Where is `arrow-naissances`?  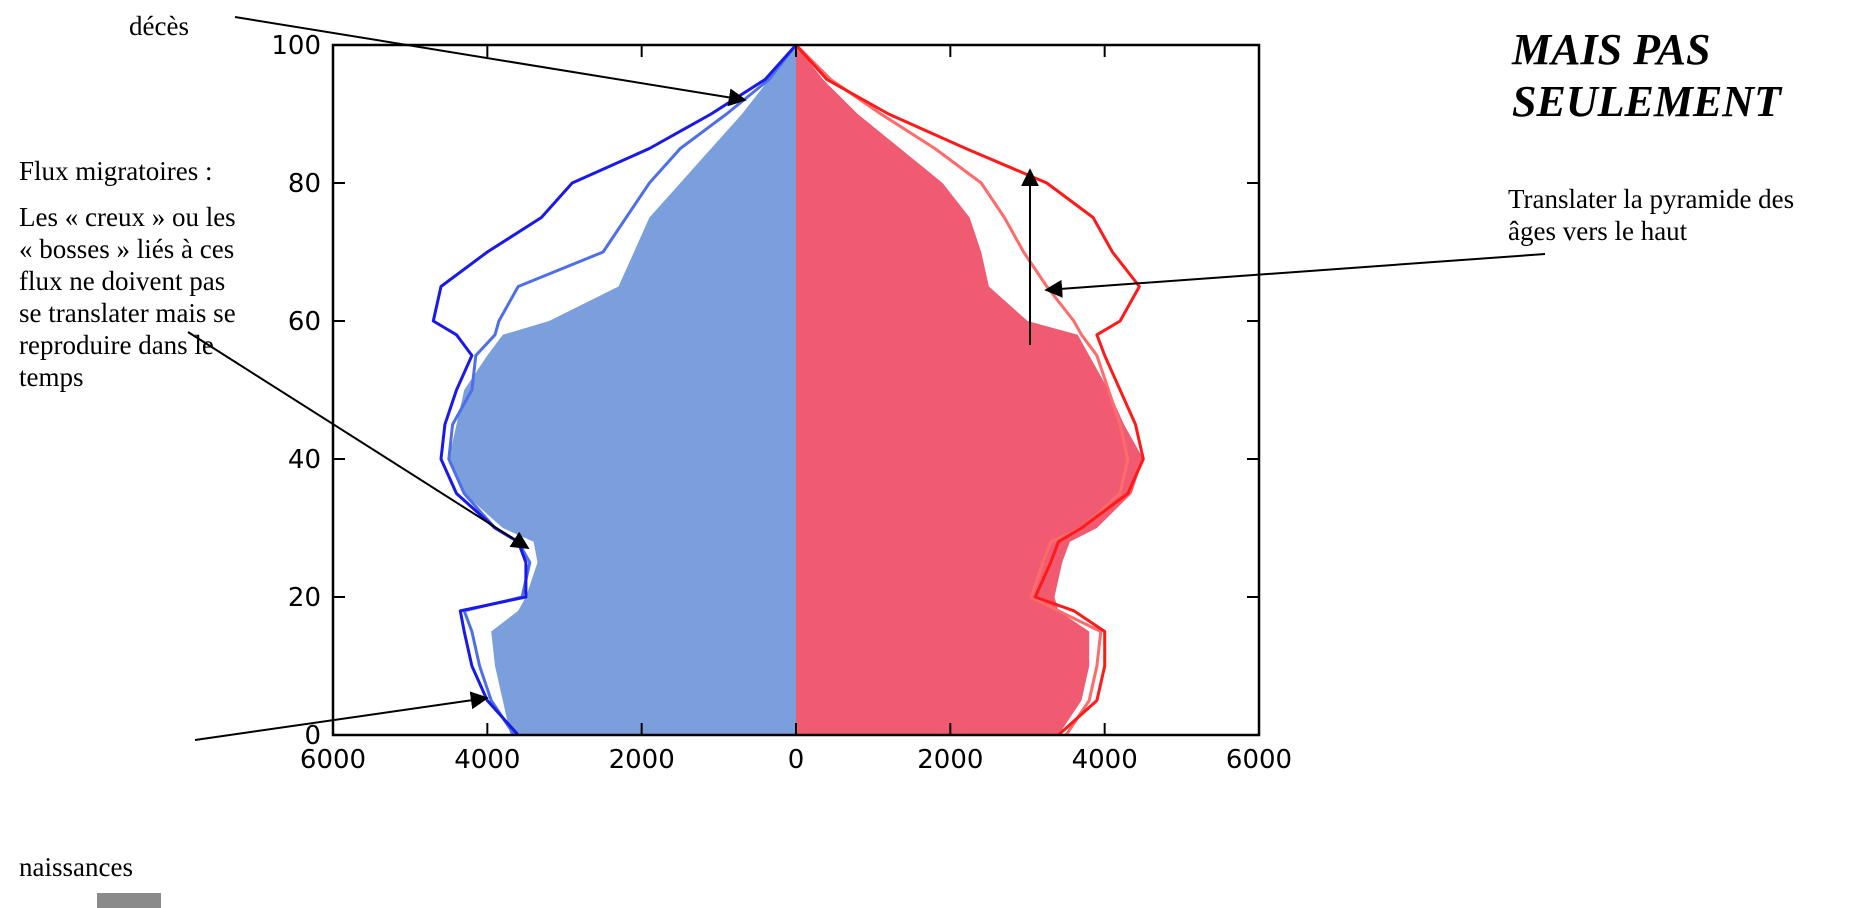
arrow-naissances is located at coordinates (341, 716).